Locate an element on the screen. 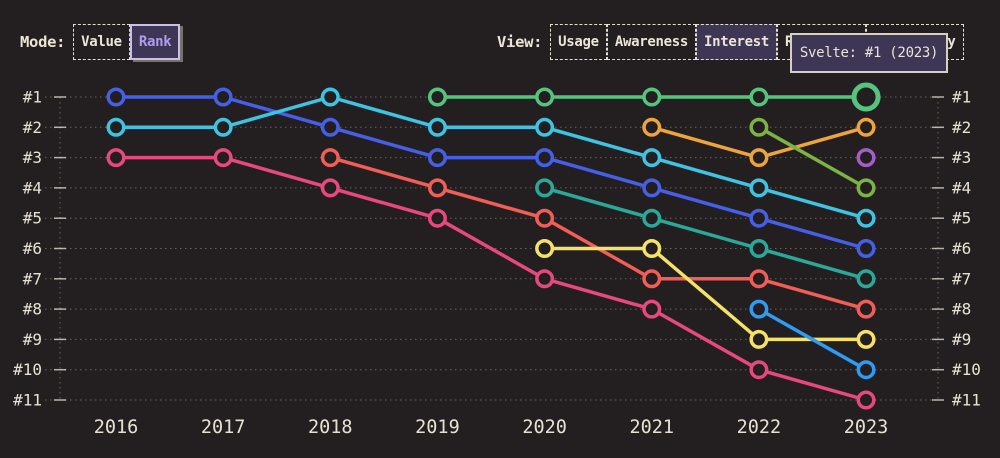  data-point-green-2023 is located at coordinates (866, 97).